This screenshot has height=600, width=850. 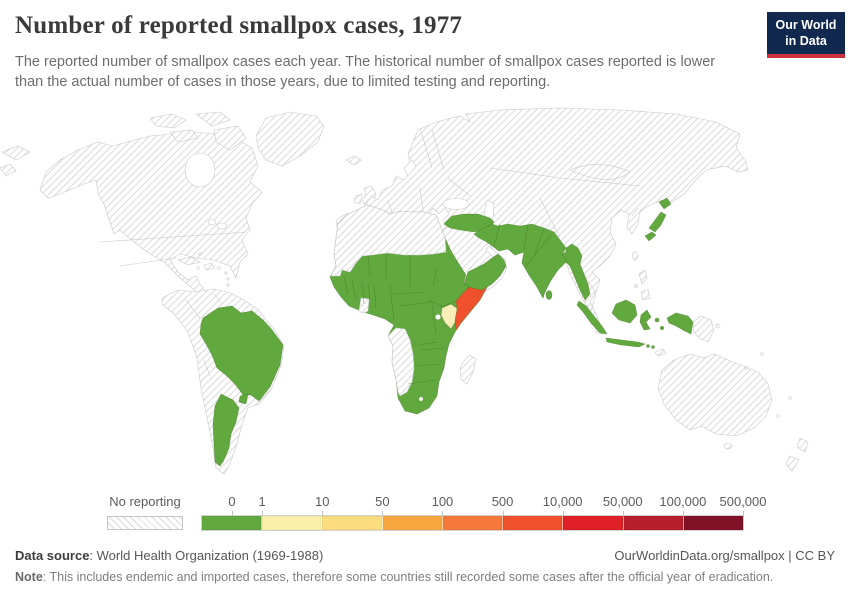 What do you see at coordinates (622, 501) in the screenshot?
I see `legend-tick-label: 50,000` at bounding box center [622, 501].